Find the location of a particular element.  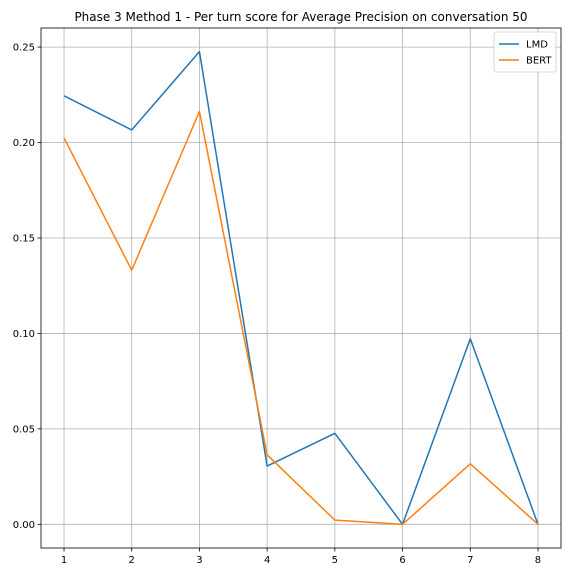

x-tick-label: 8 is located at coordinates (538, 560).